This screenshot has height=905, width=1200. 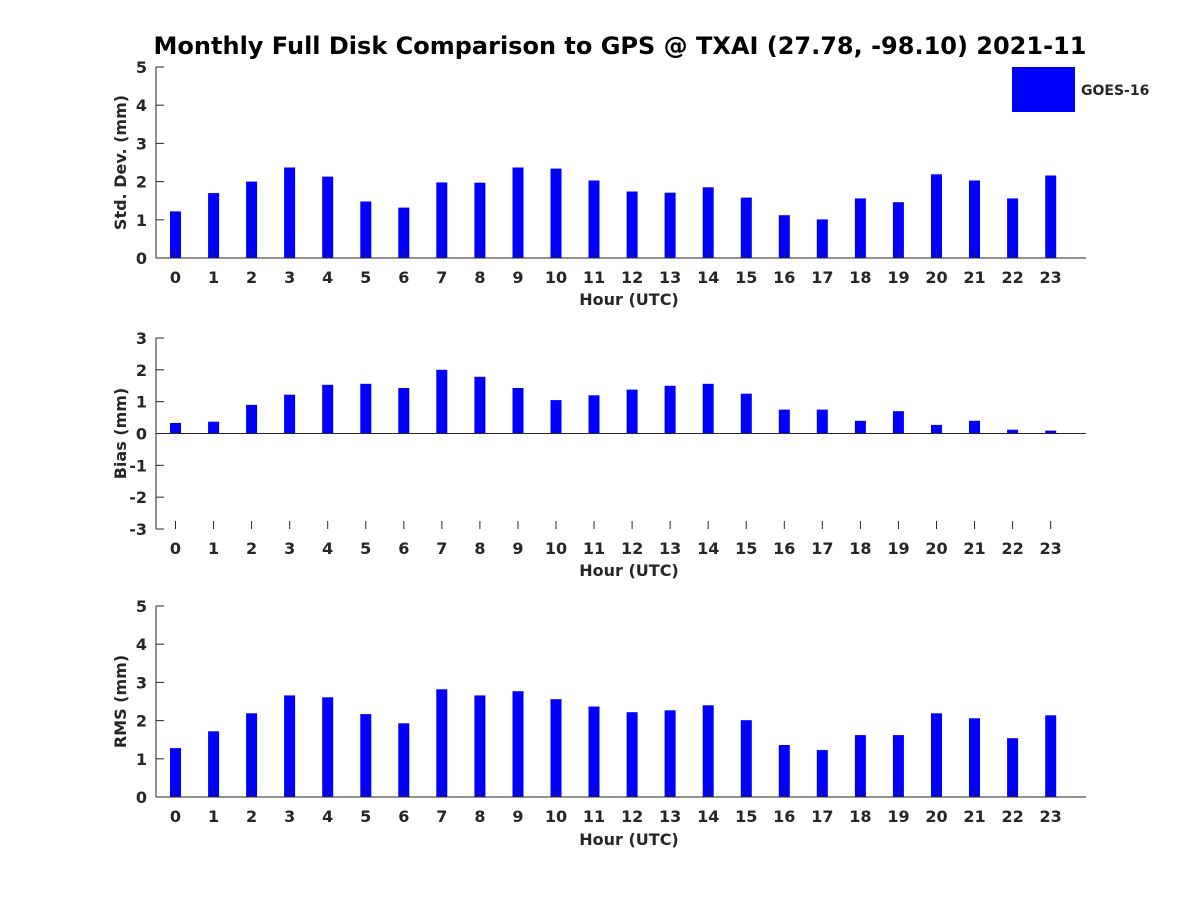 What do you see at coordinates (1080, 89) in the screenshot?
I see `legend: GOES-16` at bounding box center [1080, 89].